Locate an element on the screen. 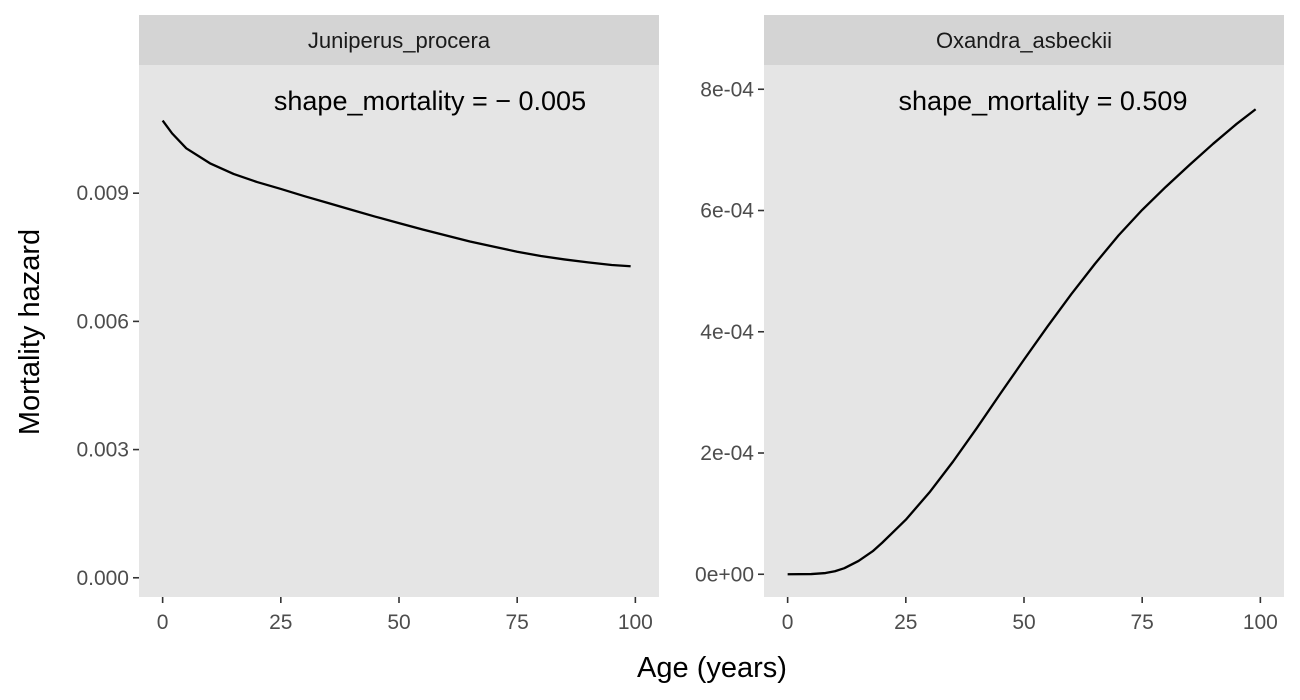  series-line is located at coordinates (396, 193).